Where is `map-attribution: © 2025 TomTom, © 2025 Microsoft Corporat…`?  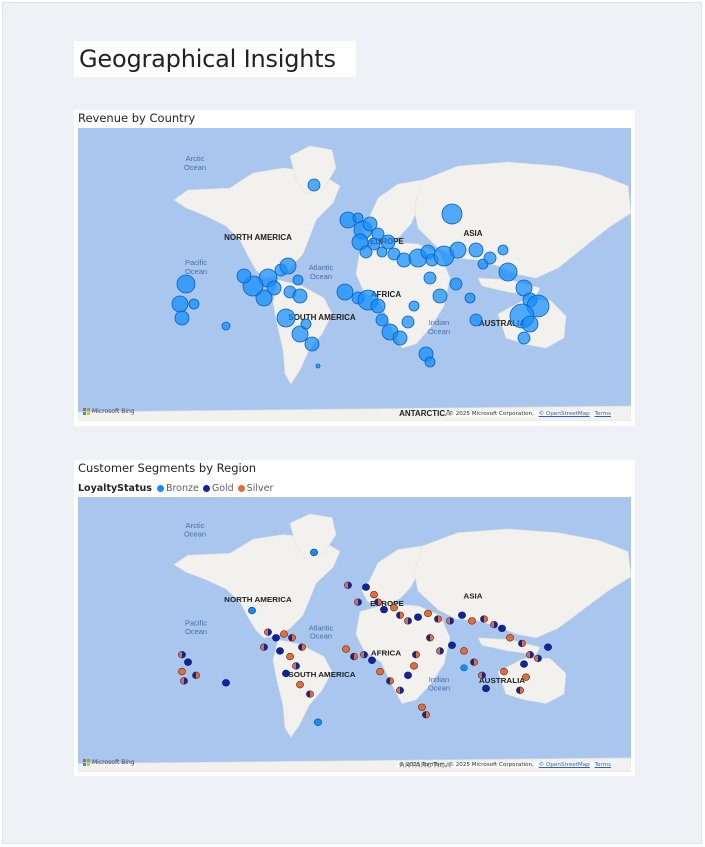
map-attribution: © 2025 TomTom, © 2025 Microsoft Corporat… is located at coordinates (504, 765).